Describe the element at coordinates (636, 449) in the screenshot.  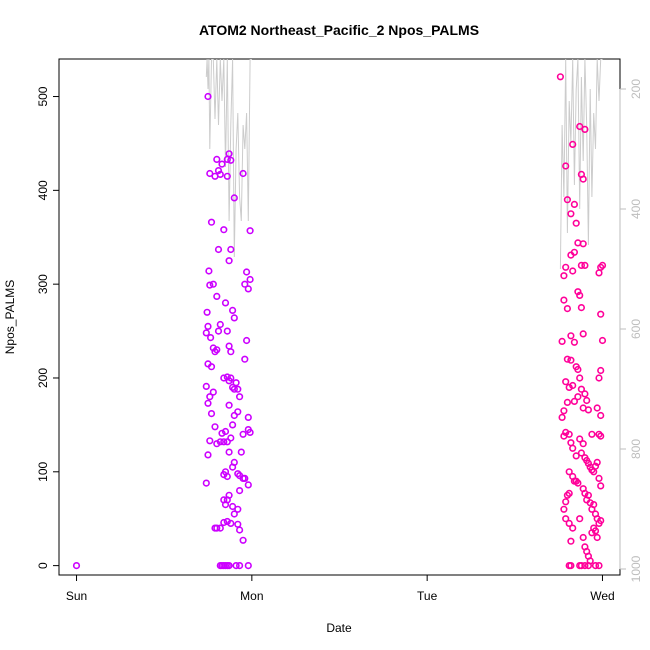
I see `right-tick-label: 800` at that location.